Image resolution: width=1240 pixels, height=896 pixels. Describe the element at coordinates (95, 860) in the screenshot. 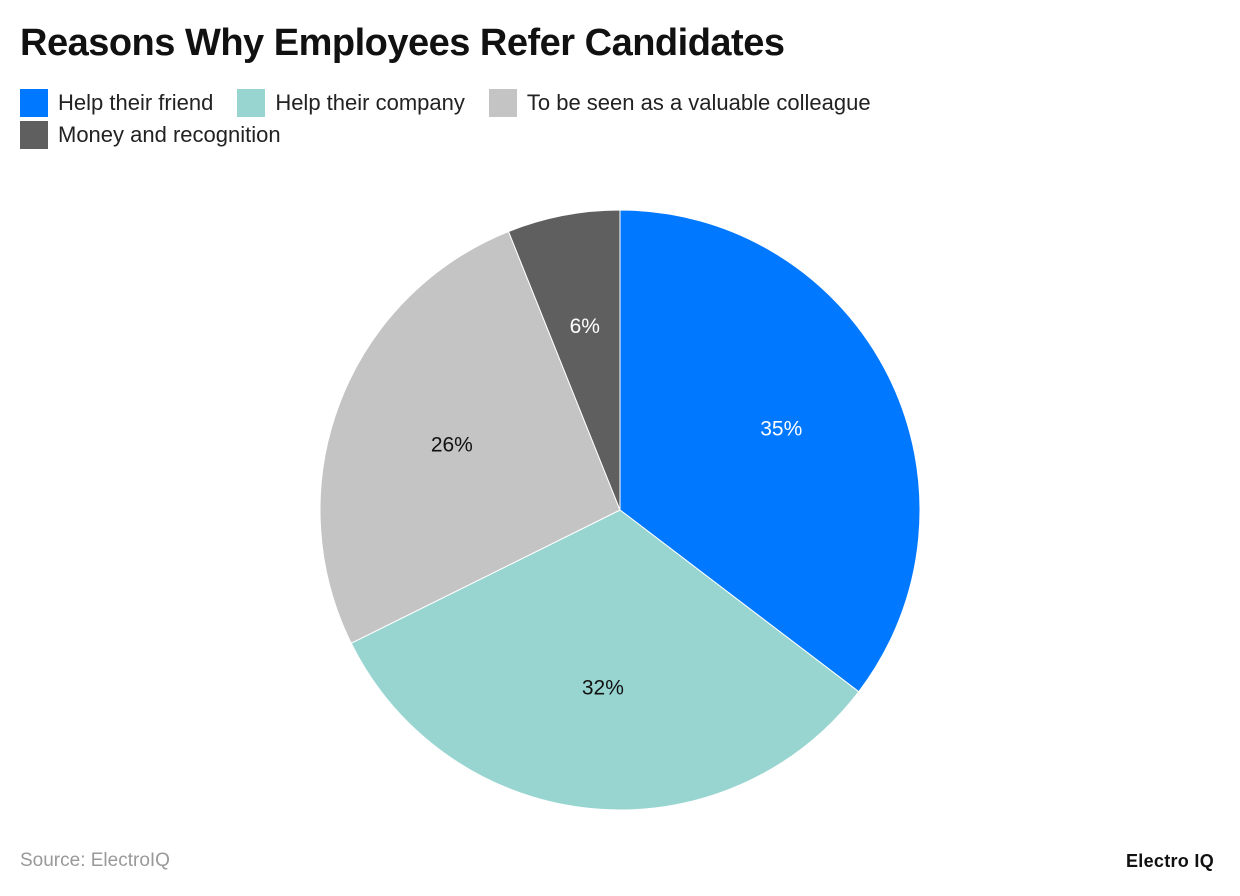

I see `source-text: Source: ElectroIQ` at that location.